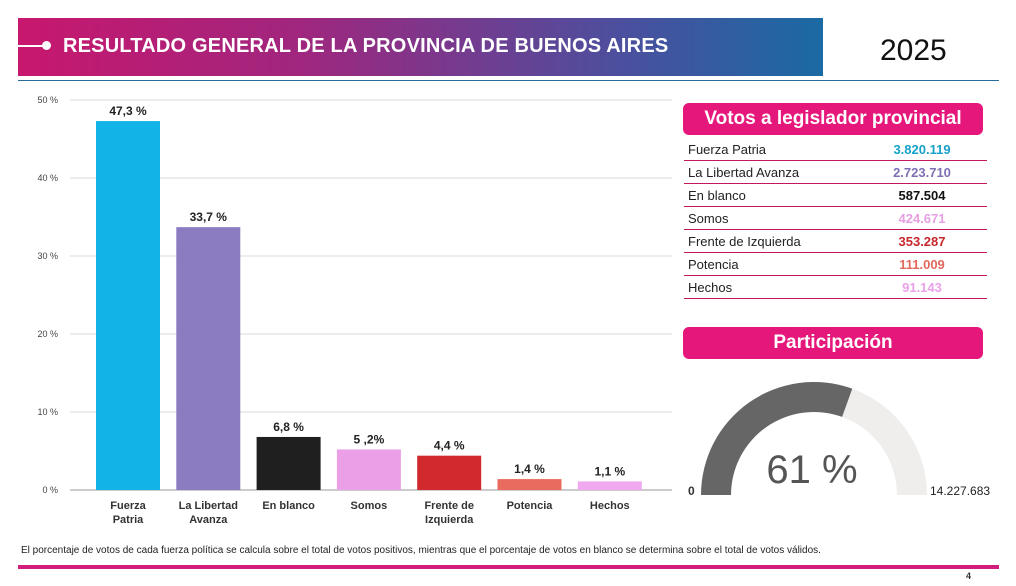 The width and height of the screenshot is (1016, 586). Describe the element at coordinates (31, 46) in the screenshot. I see `banner-line` at that location.